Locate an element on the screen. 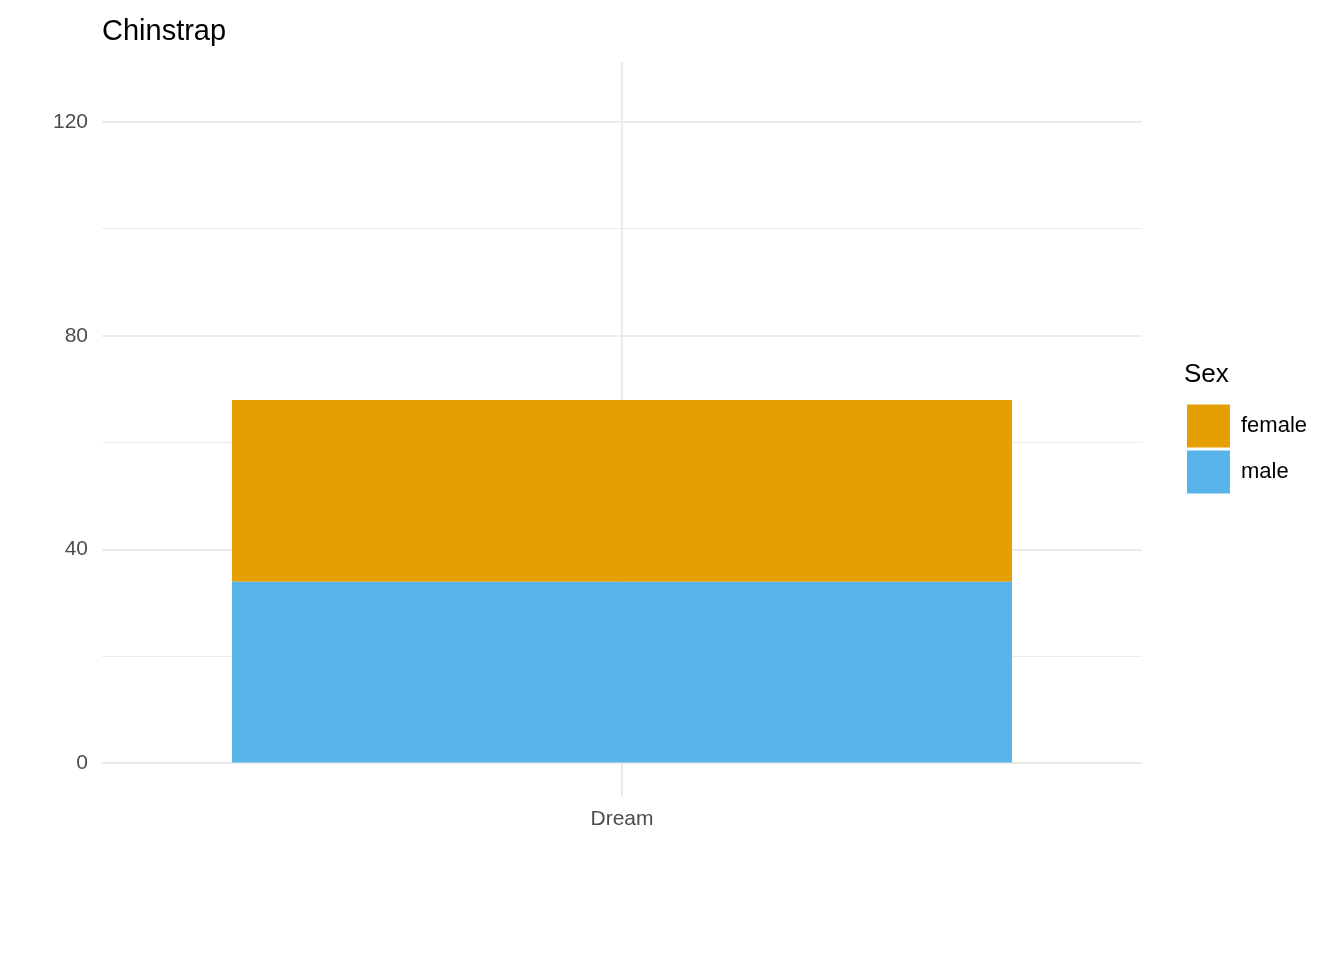  y-tick-label: 120 is located at coordinates (70, 120).